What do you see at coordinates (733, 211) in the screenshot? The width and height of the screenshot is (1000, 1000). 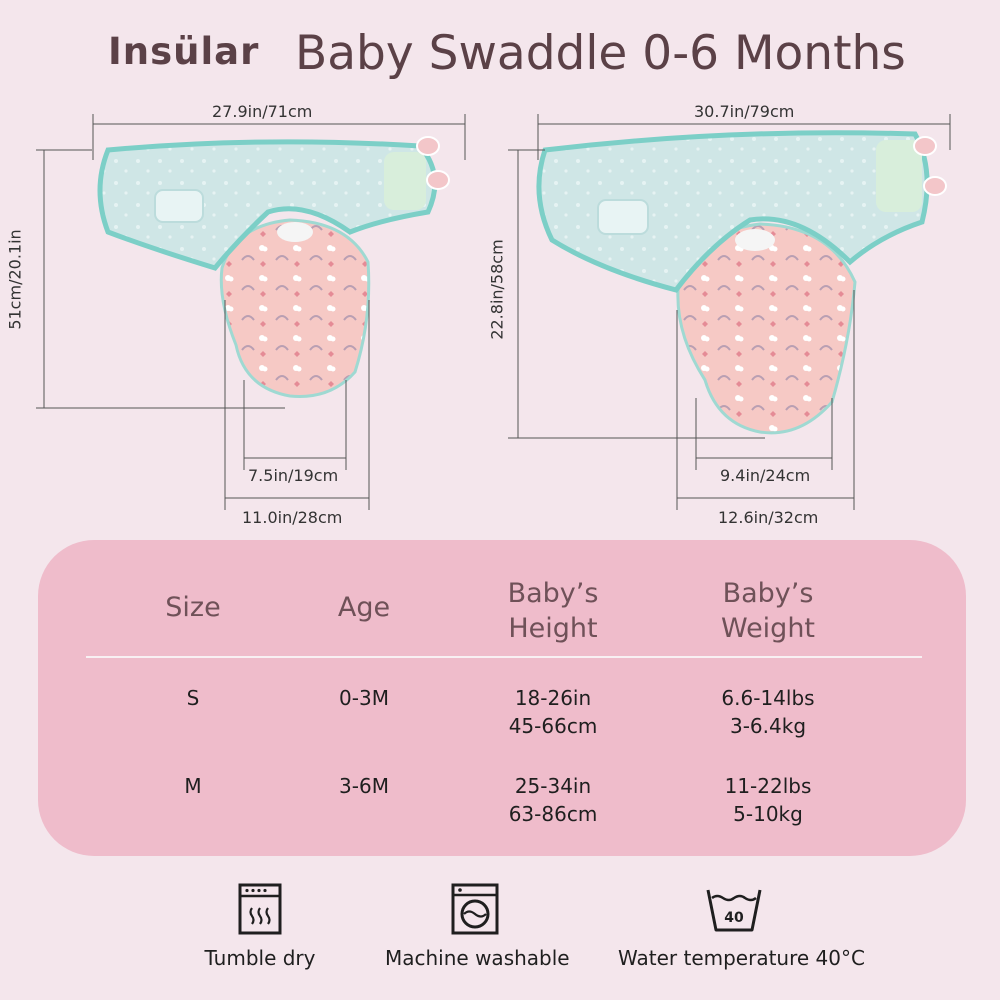 I see `swaddle-medium-wings` at bounding box center [733, 211].